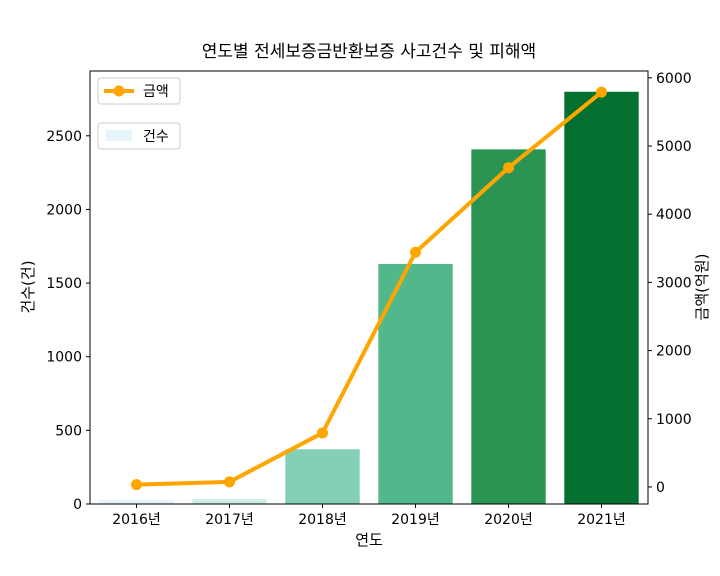 This screenshot has width=720, height=576. I want to click on y-right-tick-label: 5000, so click(674, 147).